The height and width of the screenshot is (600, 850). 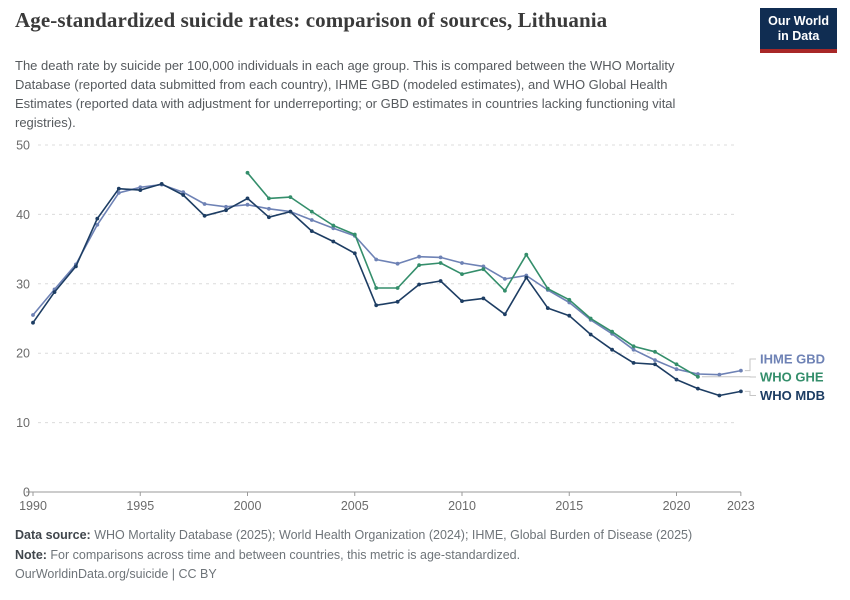 I want to click on data-point-who-mdb-1998, so click(x=204, y=215).